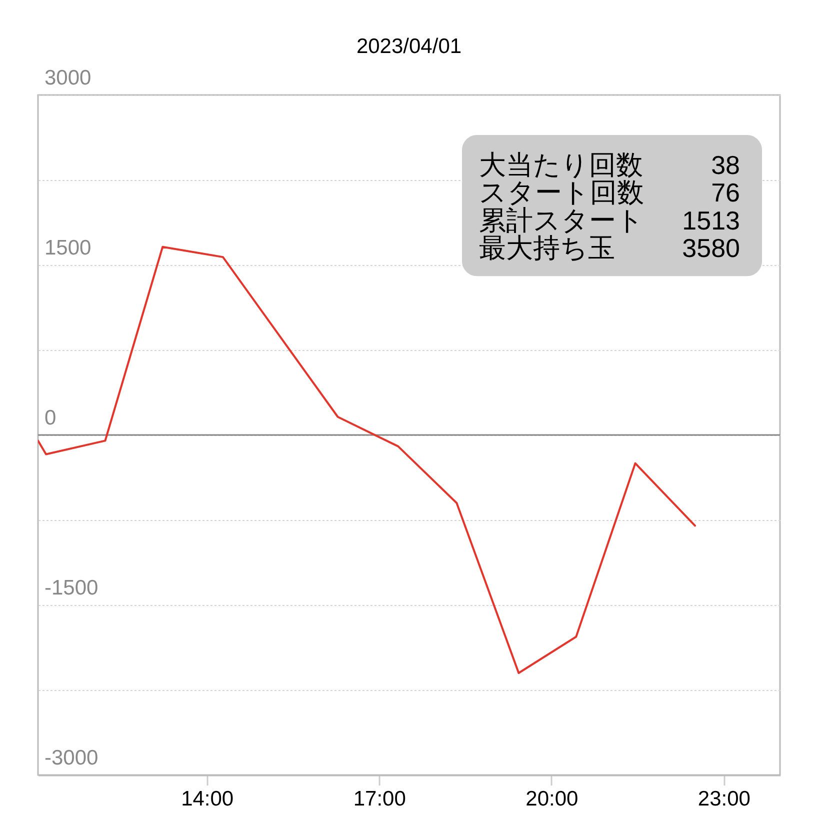  Describe the element at coordinates (68, 248) in the screenshot. I see `y-tick-label: 1500` at that location.